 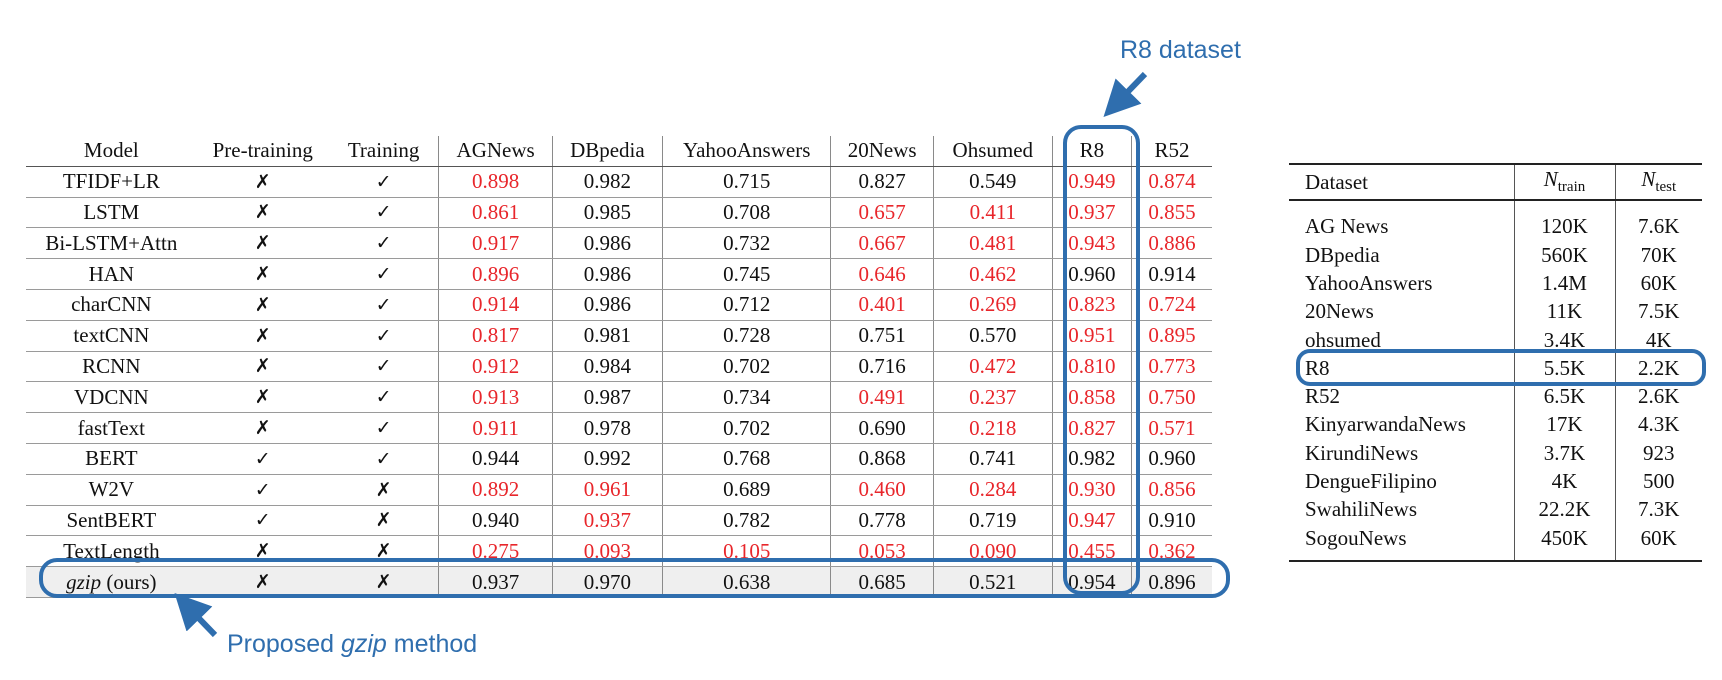 I want to click on dataset-row: SogouNews 450K 60K, so click(x=1495, y=542).